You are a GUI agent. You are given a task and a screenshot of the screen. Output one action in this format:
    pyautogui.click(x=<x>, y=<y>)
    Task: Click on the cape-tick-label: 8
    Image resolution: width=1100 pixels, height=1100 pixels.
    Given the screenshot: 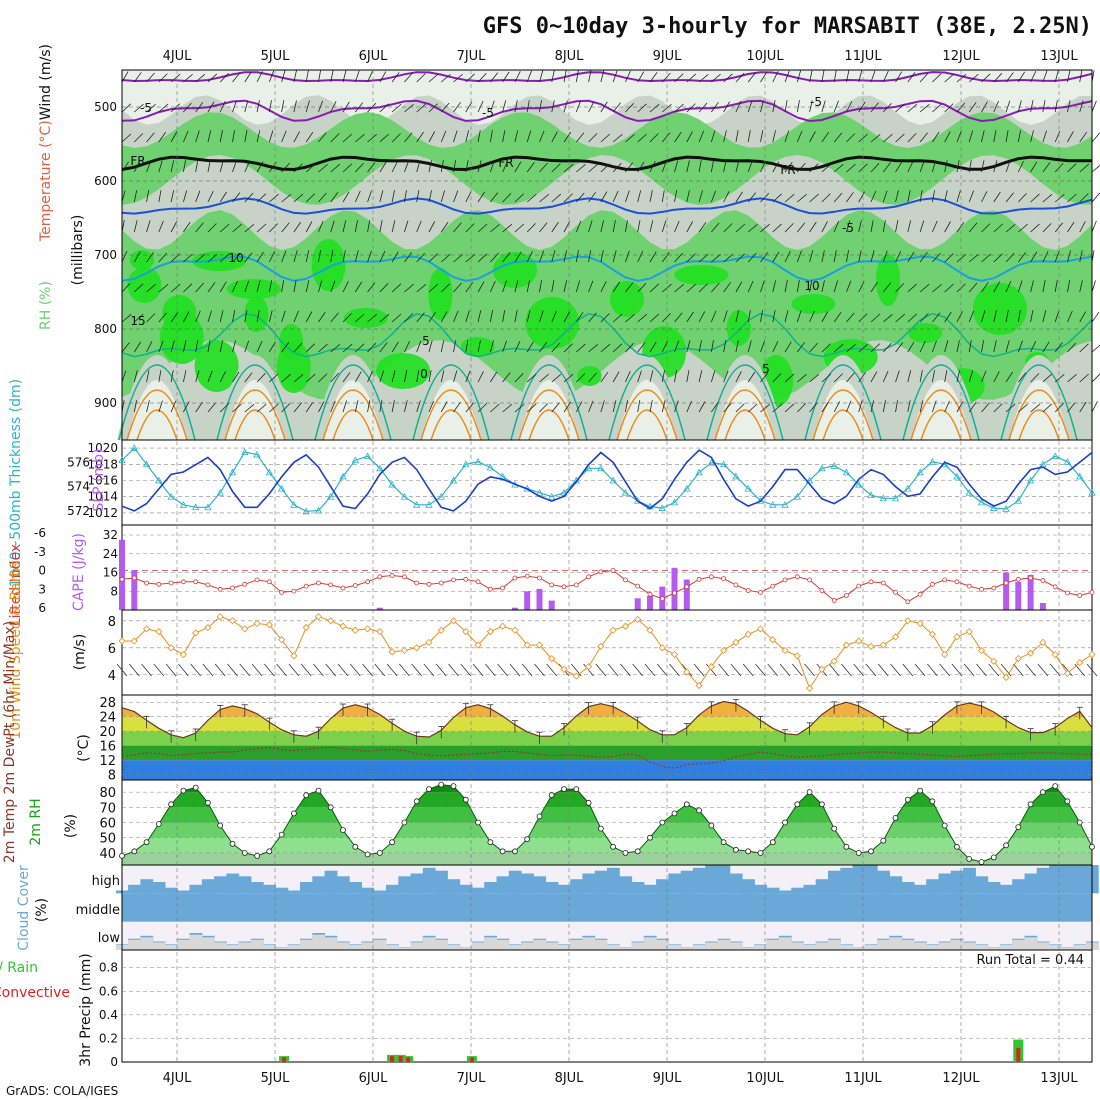 What is the action you would take?
    pyautogui.click(x=114, y=591)
    